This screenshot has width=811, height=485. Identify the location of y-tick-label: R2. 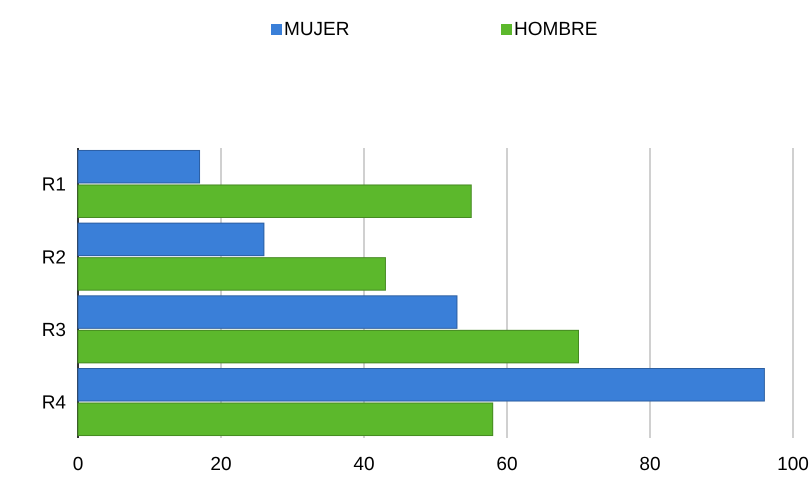
(54, 257).